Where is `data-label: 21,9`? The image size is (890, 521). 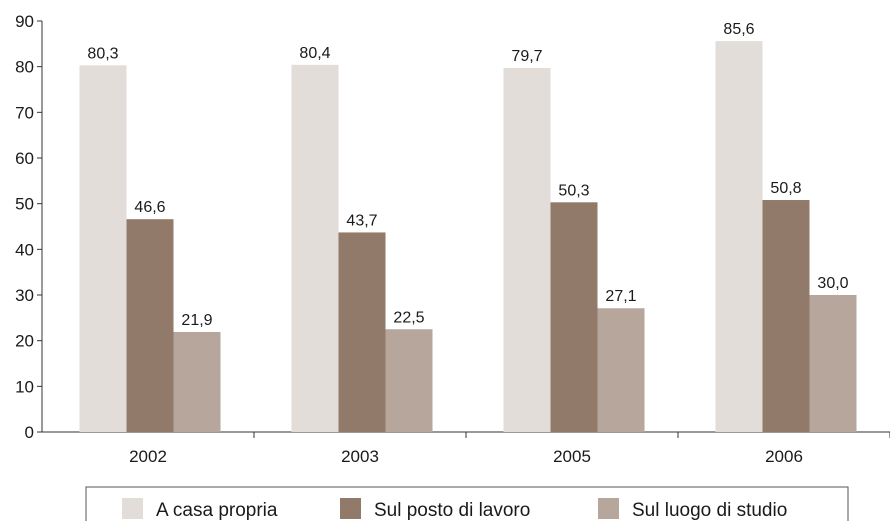 data-label: 21,9 is located at coordinates (196, 320).